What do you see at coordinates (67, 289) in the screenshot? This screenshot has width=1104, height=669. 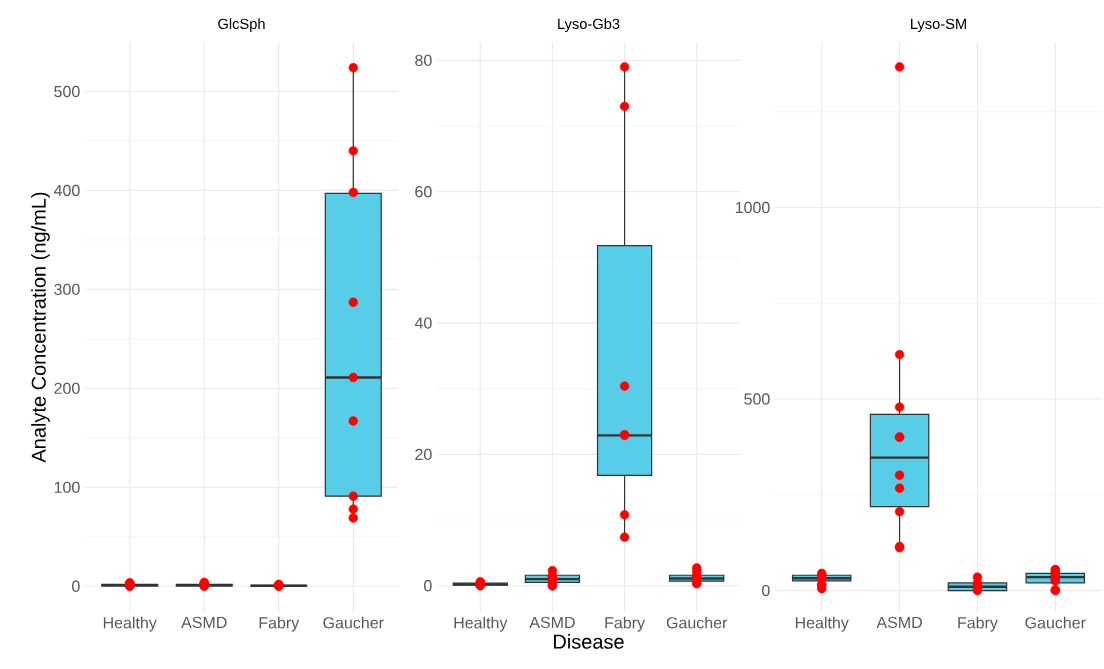 I see `y-tick-label: 300` at bounding box center [67, 289].